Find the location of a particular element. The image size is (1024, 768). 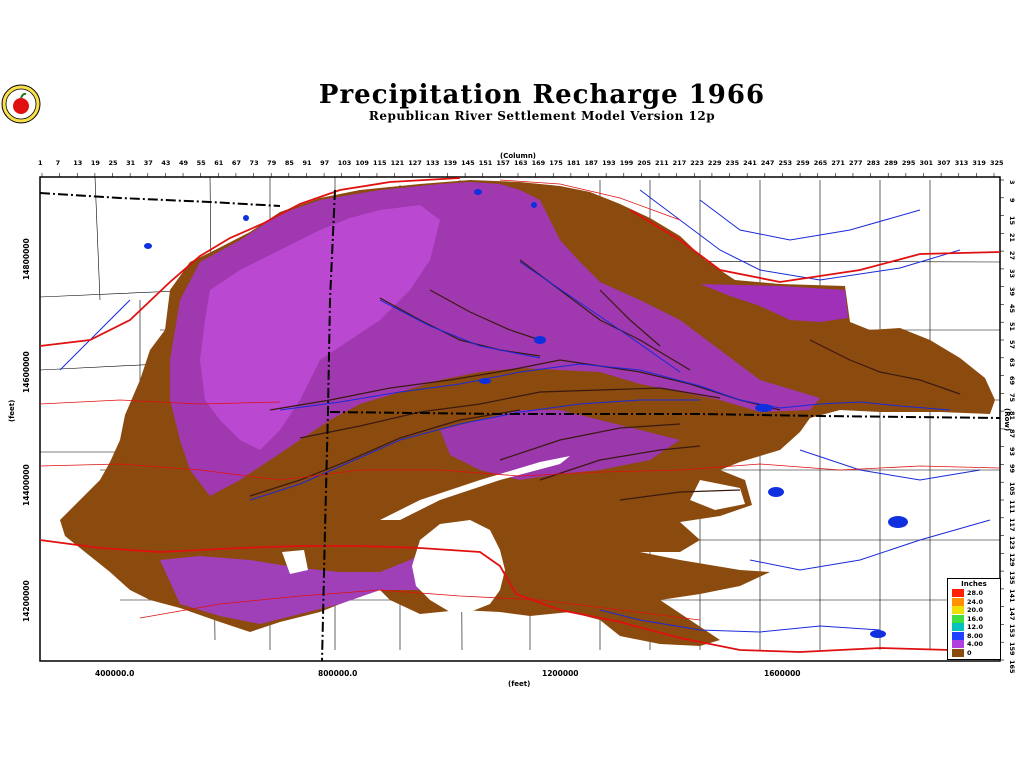

column-tick-313: 313 is located at coordinates (961, 163).